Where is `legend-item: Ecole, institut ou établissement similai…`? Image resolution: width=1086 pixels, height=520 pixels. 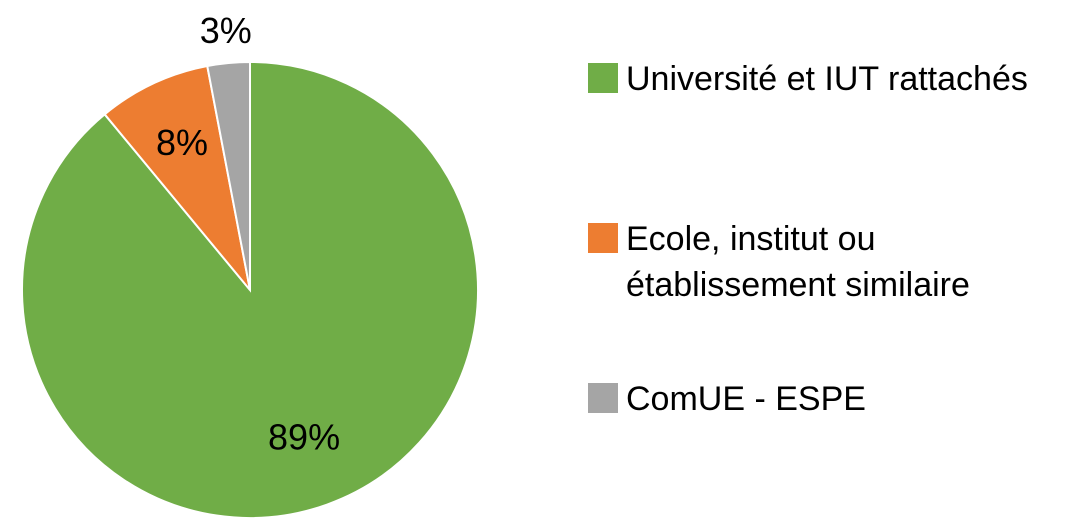
legend-item: Ecole, institut ou établissement similai… is located at coordinates (827, 262).